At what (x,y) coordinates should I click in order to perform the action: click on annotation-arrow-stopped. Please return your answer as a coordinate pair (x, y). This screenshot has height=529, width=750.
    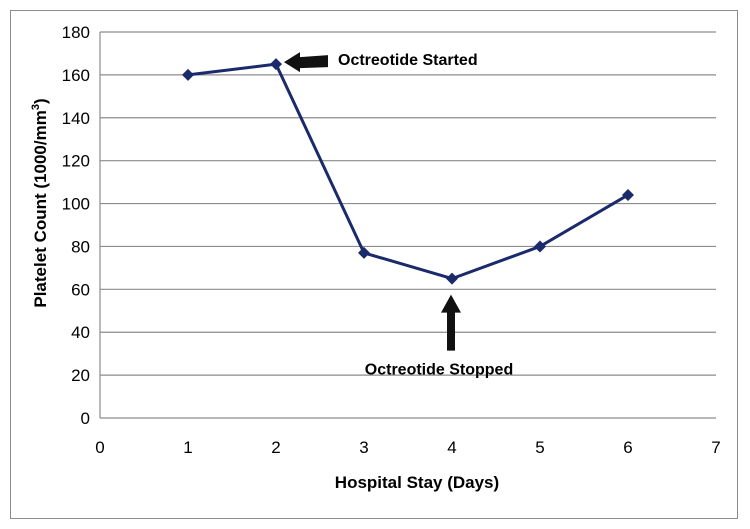
    Looking at the image, I should click on (451, 322).